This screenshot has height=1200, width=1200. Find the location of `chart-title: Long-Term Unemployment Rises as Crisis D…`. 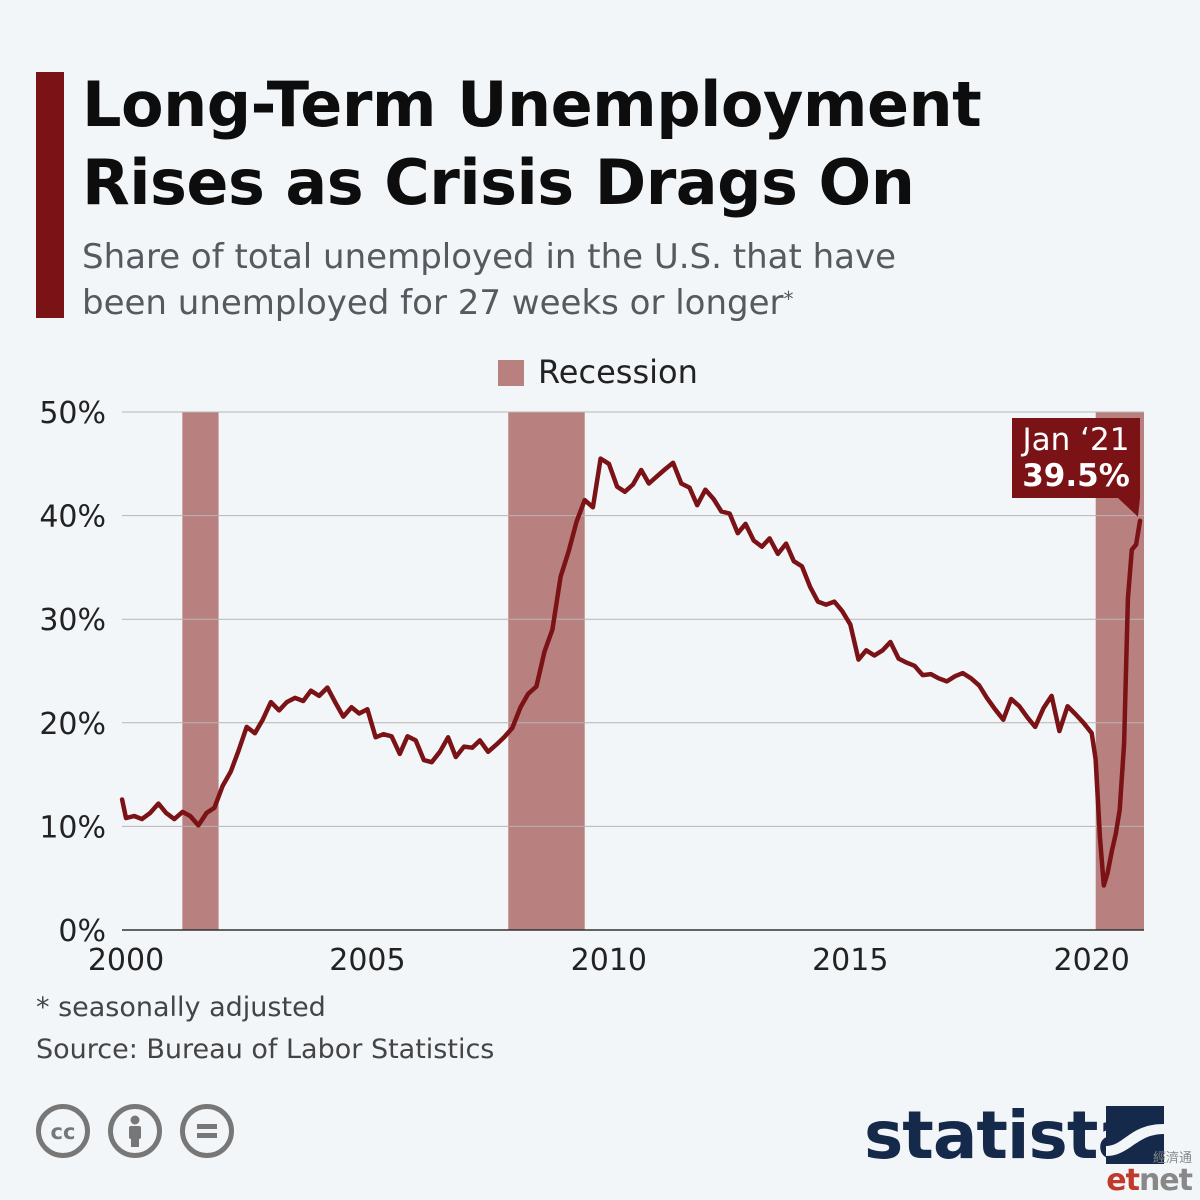

chart-title: Long-Term Unemployment Rises as Crisis D… is located at coordinates (622, 144).